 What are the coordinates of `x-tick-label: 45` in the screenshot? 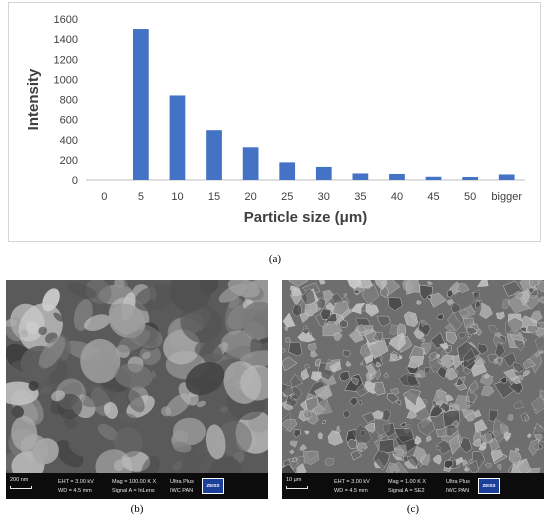 It's located at (433, 197).